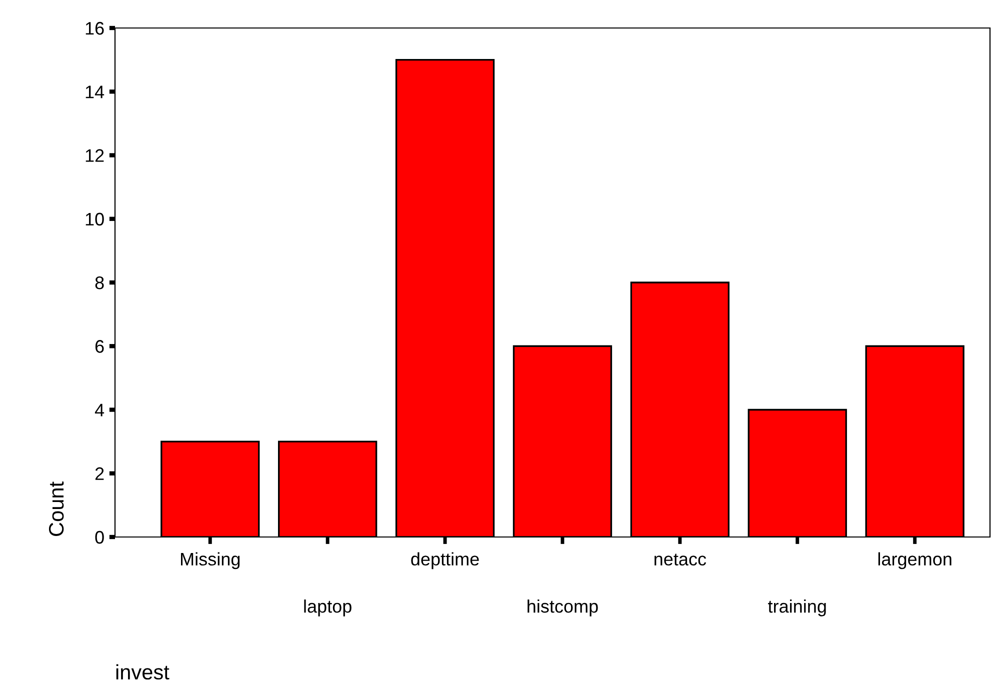 The width and height of the screenshot is (997, 682). What do you see at coordinates (99, 283) in the screenshot?
I see `y-tick-label: 8` at bounding box center [99, 283].